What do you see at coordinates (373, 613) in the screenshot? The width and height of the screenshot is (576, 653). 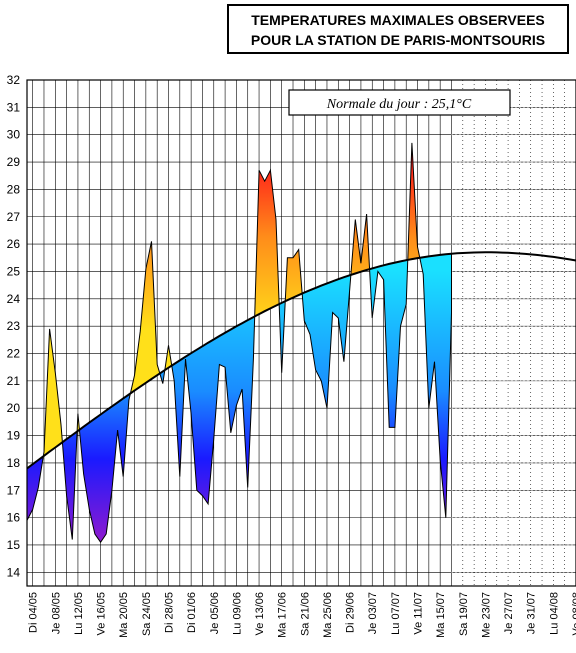 I see `x-tick-label: Je 03/07` at bounding box center [373, 613].